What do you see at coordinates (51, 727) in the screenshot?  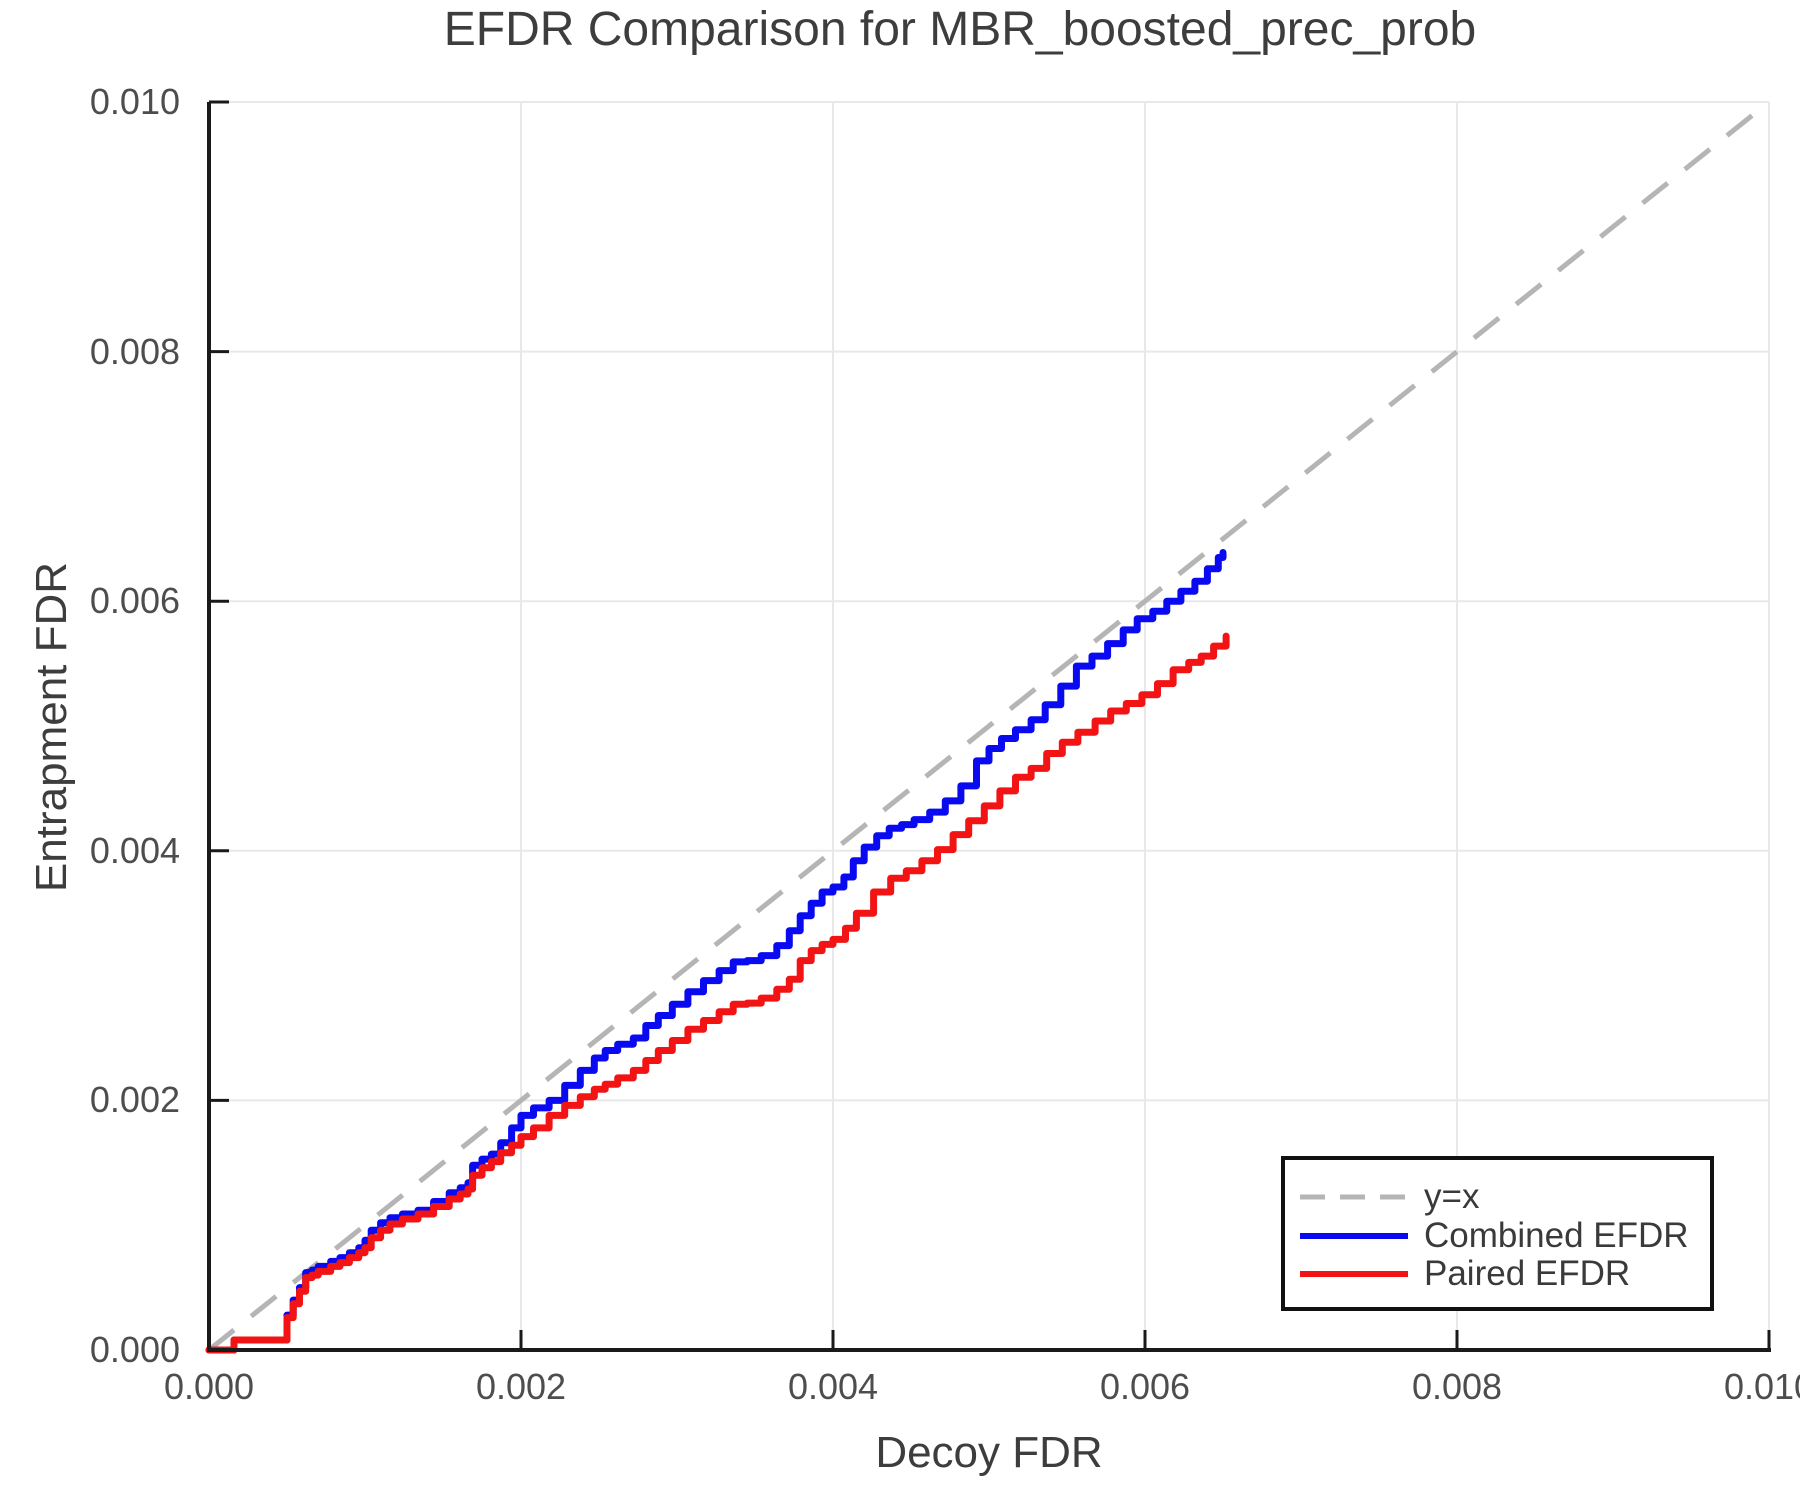 I see `y-axis-label: Entrapment FDR` at bounding box center [51, 727].